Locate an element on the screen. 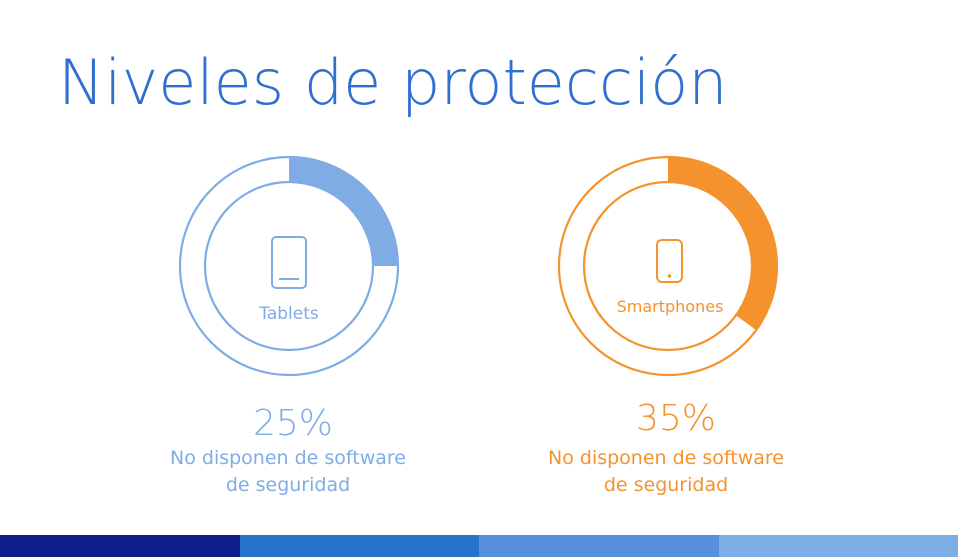 This screenshot has height=557, width=958. tablets-description-line-2: de seguridad is located at coordinates (288, 485).